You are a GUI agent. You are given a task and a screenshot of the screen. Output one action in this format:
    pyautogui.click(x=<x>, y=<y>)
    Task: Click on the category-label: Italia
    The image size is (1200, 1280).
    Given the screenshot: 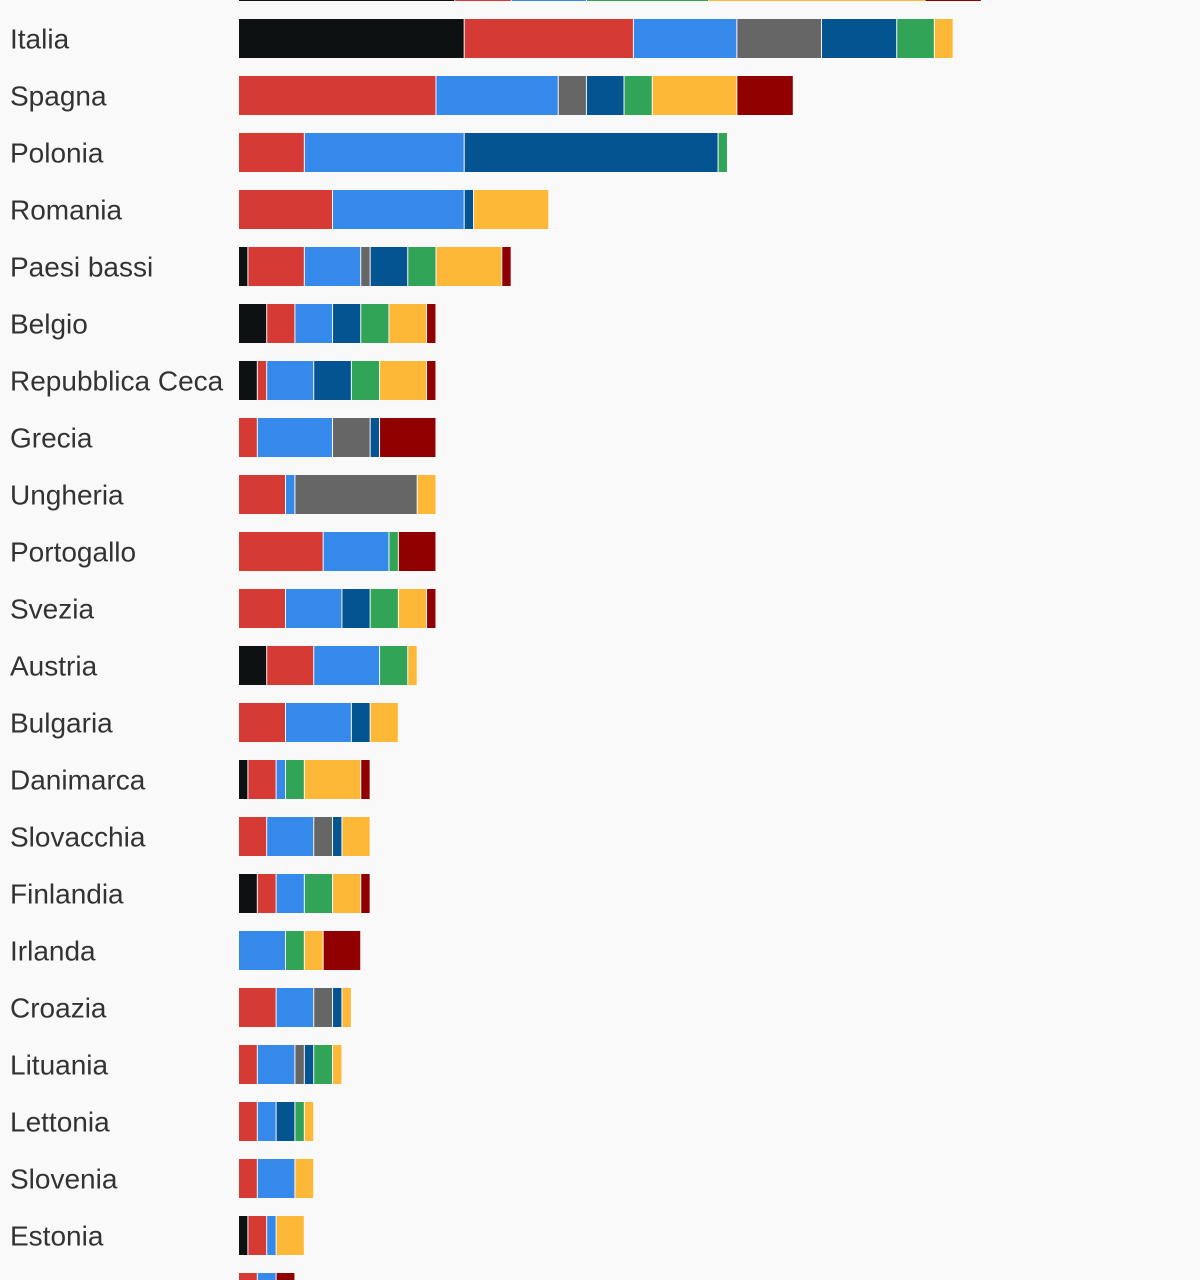 What is the action you would take?
    pyautogui.click(x=40, y=39)
    